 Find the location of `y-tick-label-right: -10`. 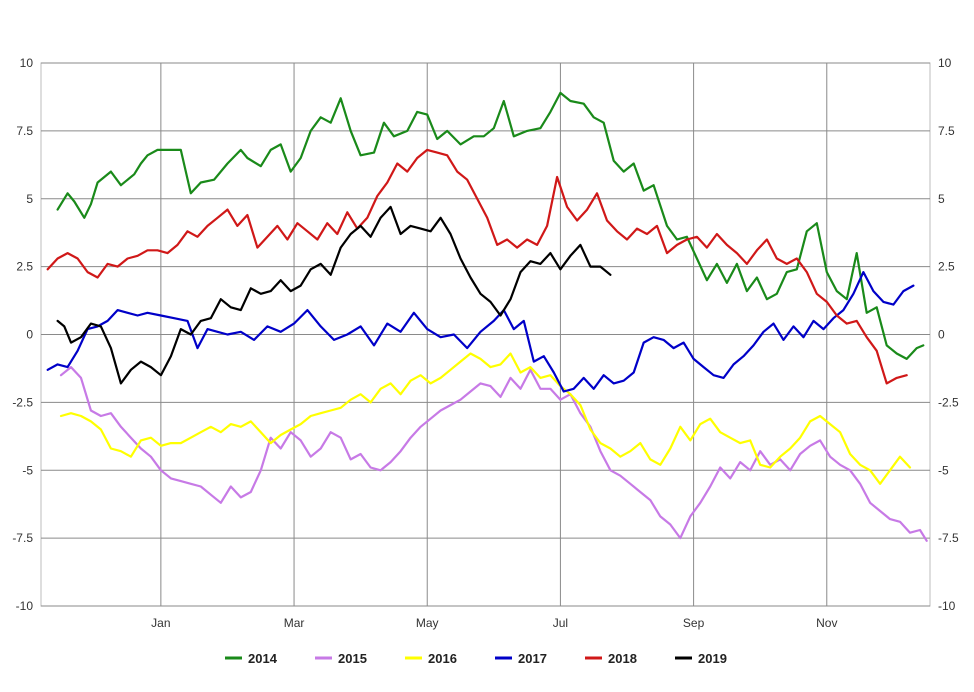

y-tick-label-right: -10 is located at coordinates (947, 606).